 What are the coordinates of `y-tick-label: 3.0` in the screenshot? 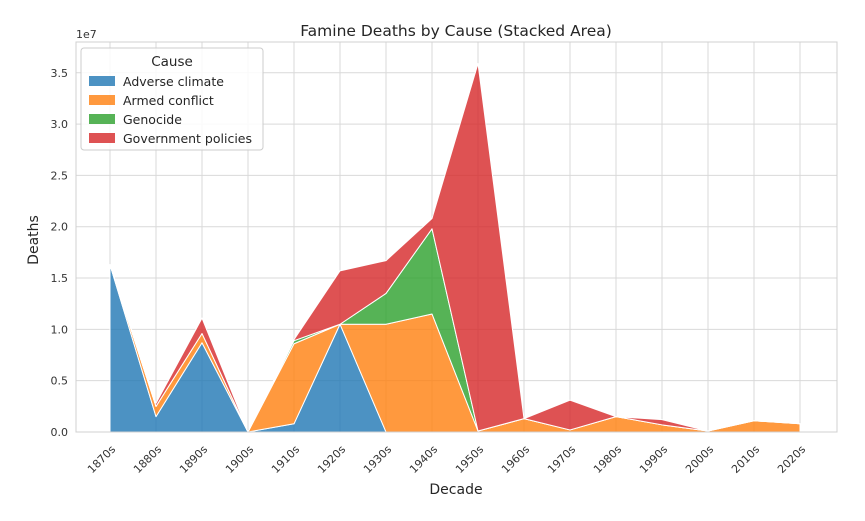 It's located at (60, 124).